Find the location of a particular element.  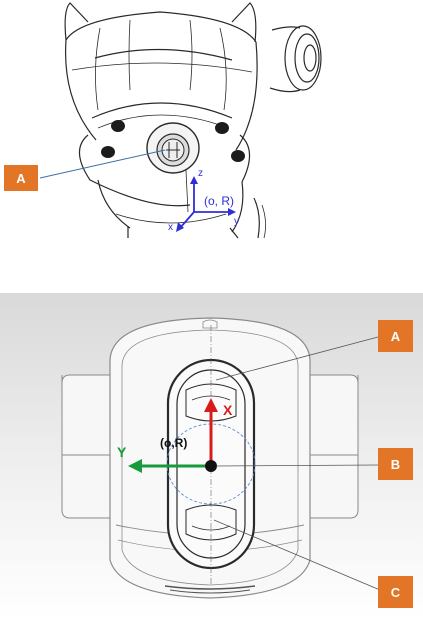

bottom-callout-a-label: A is located at coordinates (396, 336).